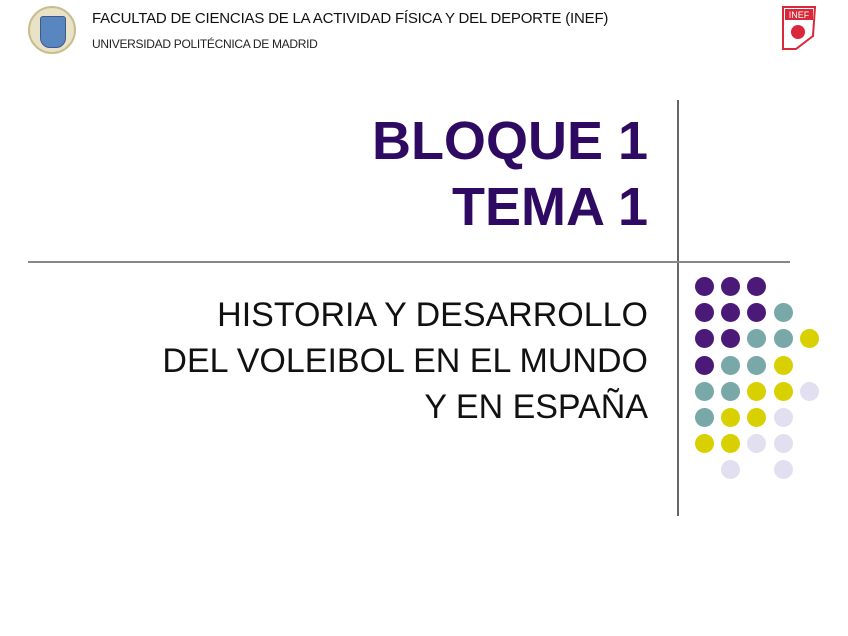 This screenshot has height=636, width=848. Describe the element at coordinates (678, 308) in the screenshot. I see `vertical-divider` at that location.